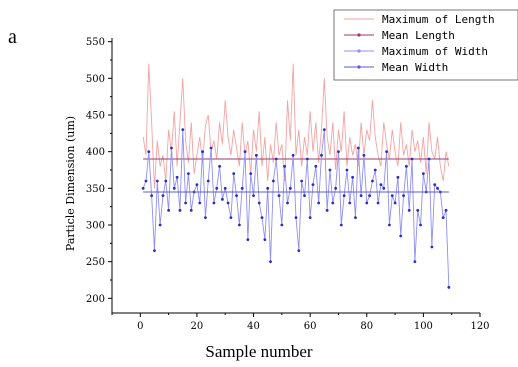  What do you see at coordinates (70, 183) in the screenshot?
I see `y-axis-label: Particle Dimension (um)` at bounding box center [70, 183].